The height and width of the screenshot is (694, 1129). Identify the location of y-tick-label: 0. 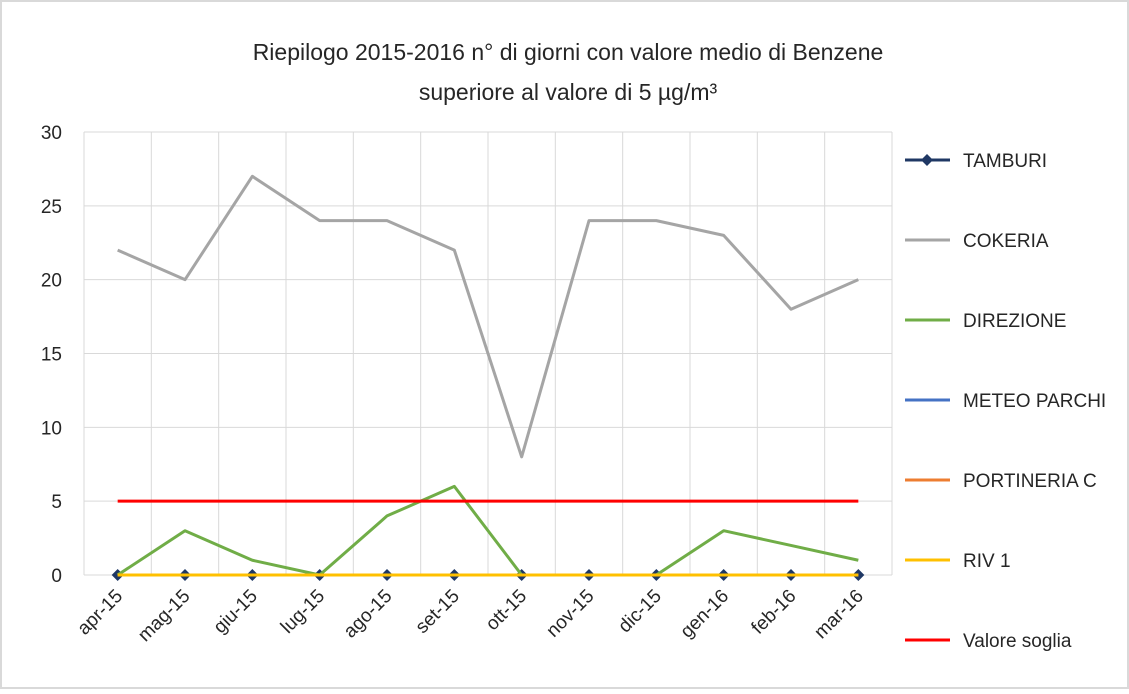
(56, 576).